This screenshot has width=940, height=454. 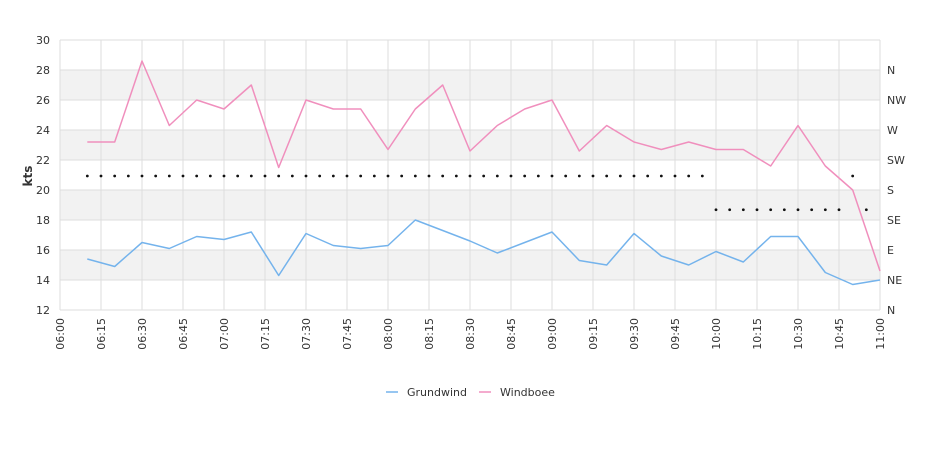 I want to click on right-axis-label: W, so click(x=892, y=130).